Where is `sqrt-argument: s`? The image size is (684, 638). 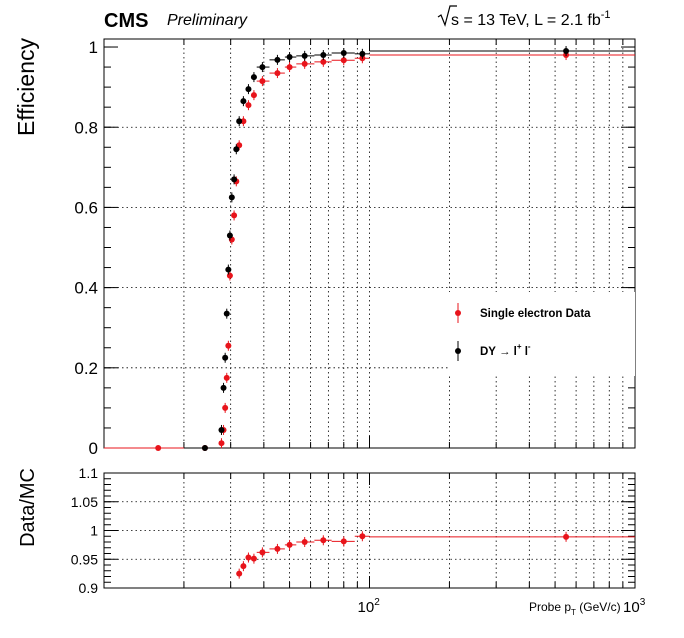
sqrt-argument: s is located at coordinates (455, 20).